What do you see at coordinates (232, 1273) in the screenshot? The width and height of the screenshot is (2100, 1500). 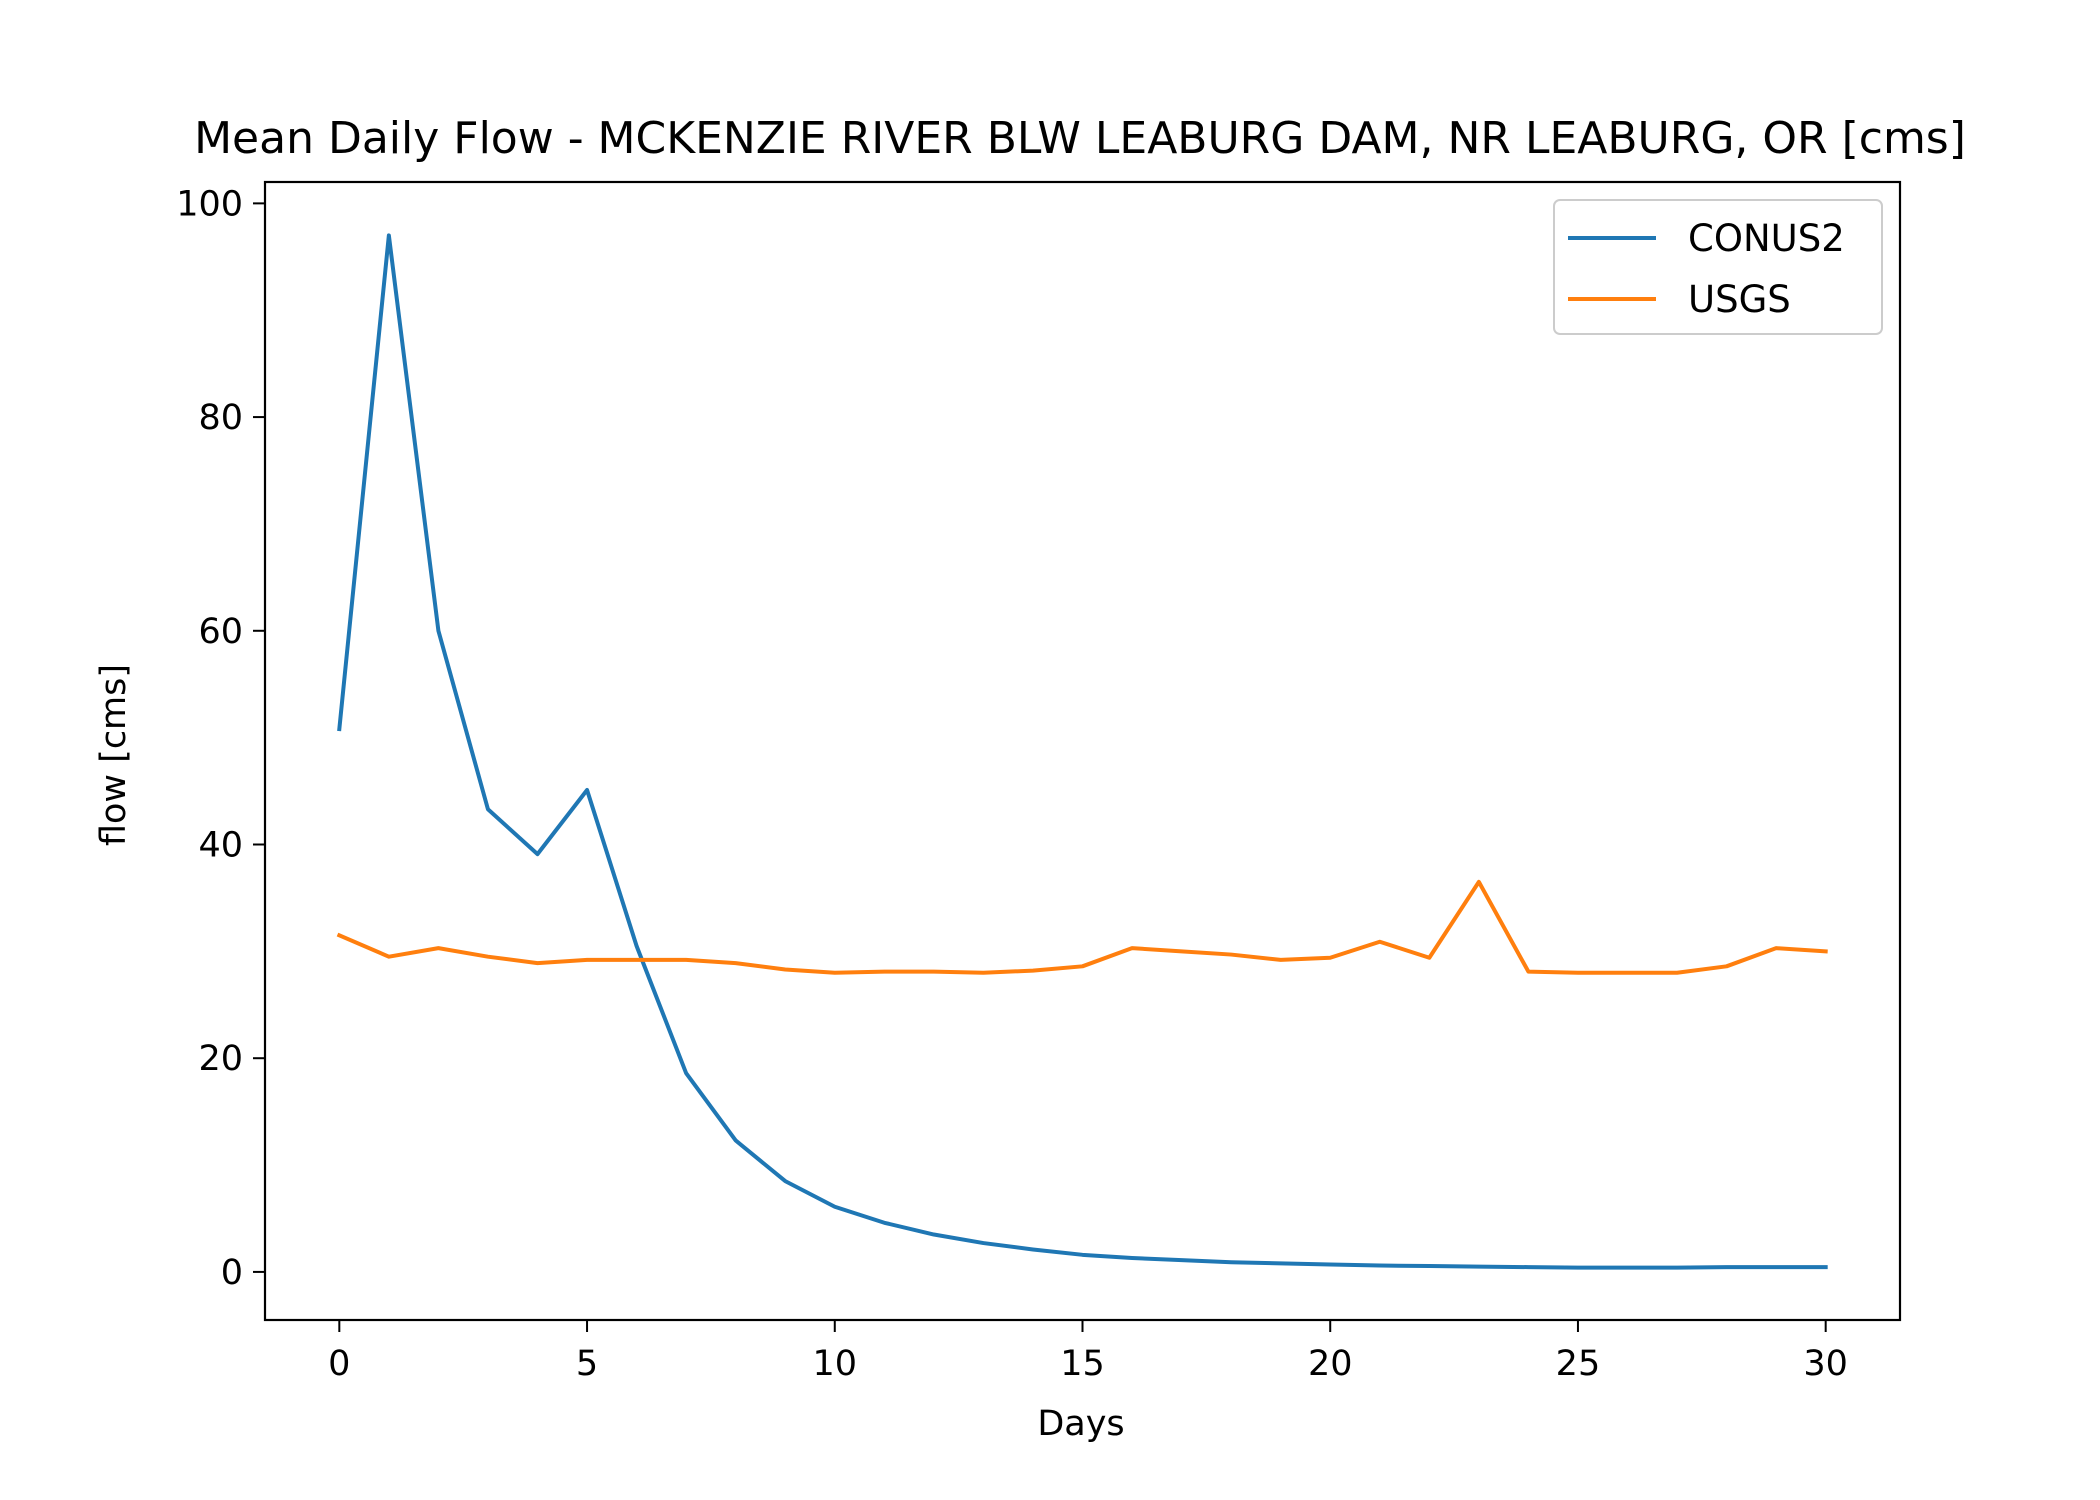 I see `y-tick-label: 0` at bounding box center [232, 1273].